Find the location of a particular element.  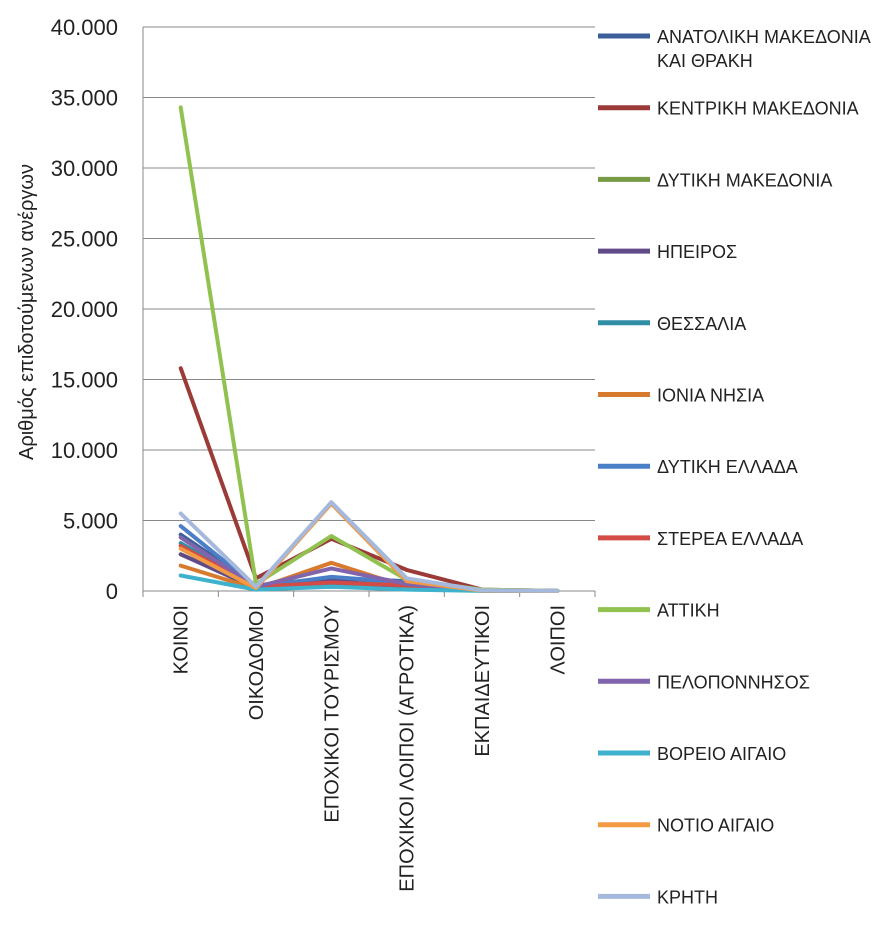

y-tick-label: 15.000 is located at coordinates (84, 380).